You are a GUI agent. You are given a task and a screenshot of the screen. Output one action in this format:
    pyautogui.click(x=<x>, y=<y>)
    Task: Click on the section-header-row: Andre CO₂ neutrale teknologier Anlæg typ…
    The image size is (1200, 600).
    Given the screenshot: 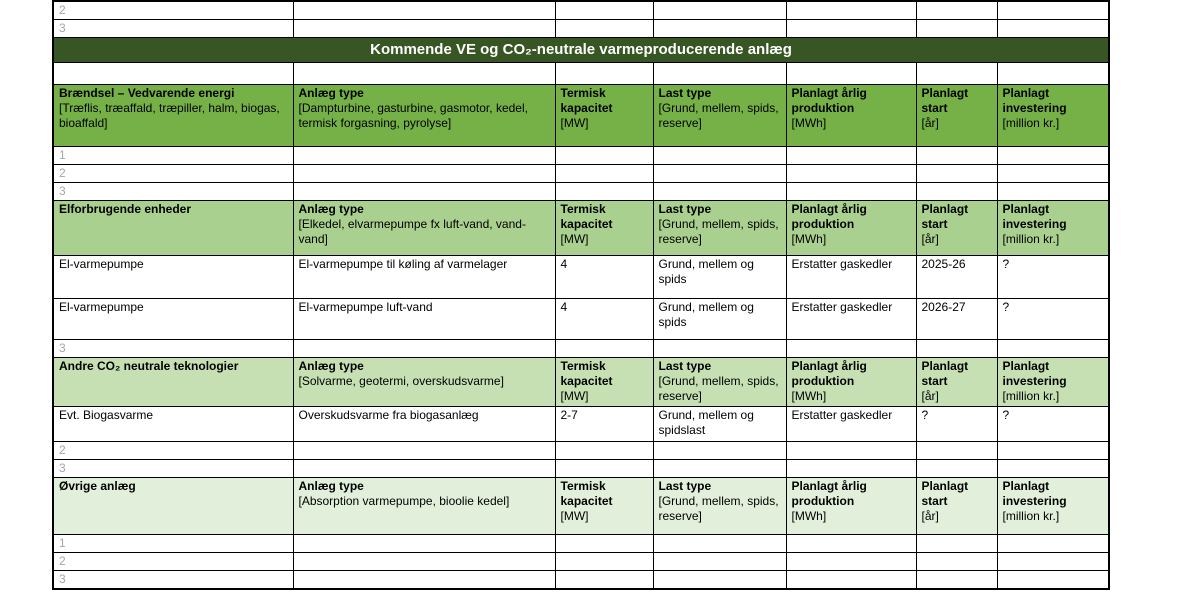 What is the action you would take?
    pyautogui.click(x=581, y=382)
    